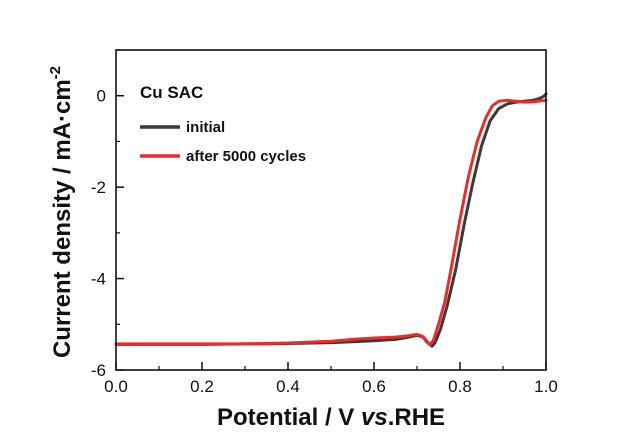 The width and height of the screenshot is (636, 444). I want to click on y-axis-title: Current density / mA·cm-2, so click(61, 212).